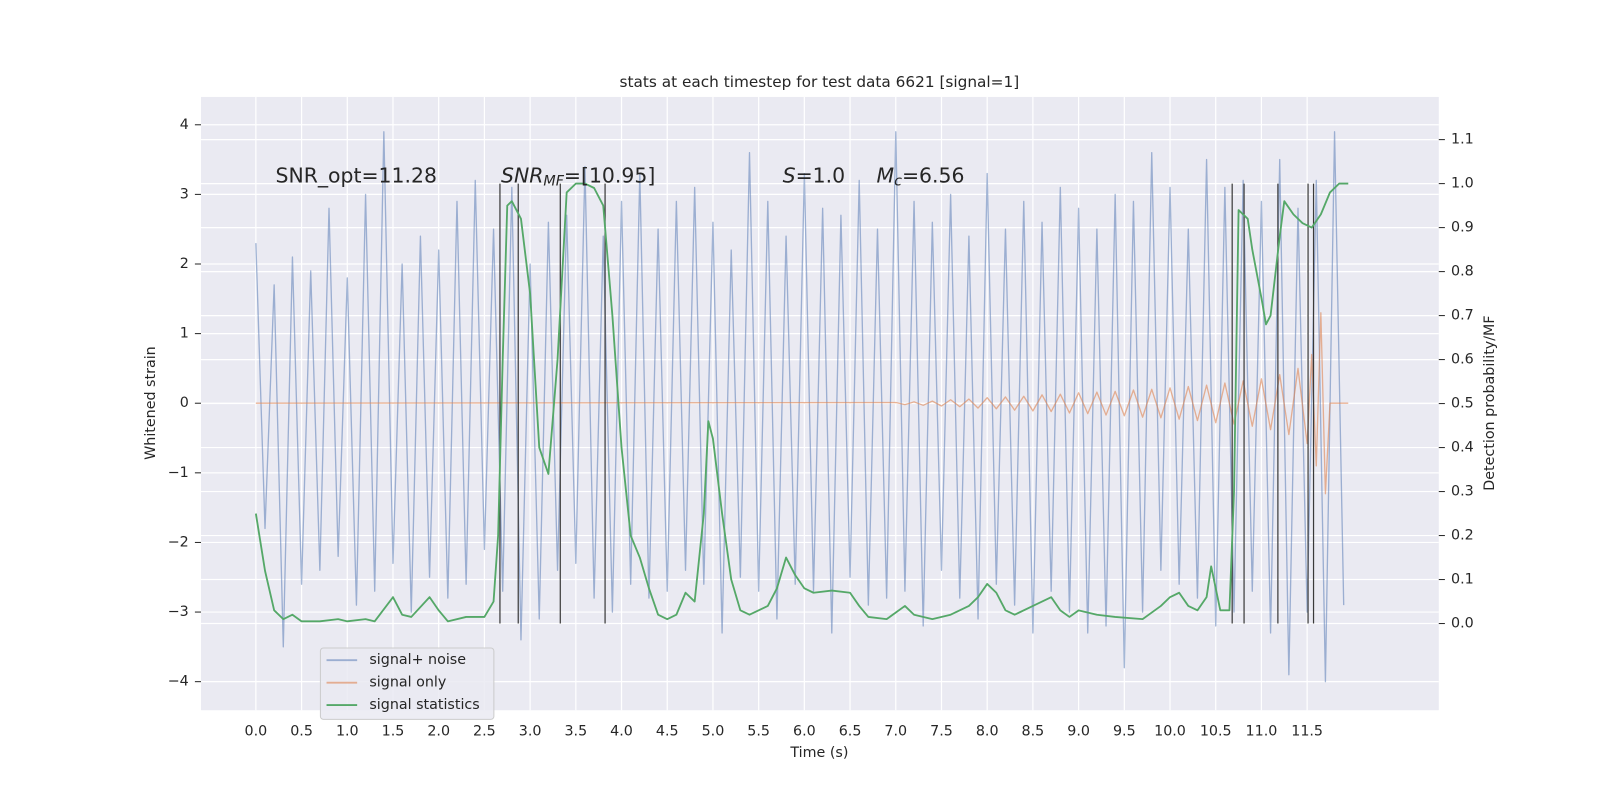 This screenshot has width=1600, height=800. Describe the element at coordinates (850, 732) in the screenshot. I see `x-tick-label: 6.5` at that location.